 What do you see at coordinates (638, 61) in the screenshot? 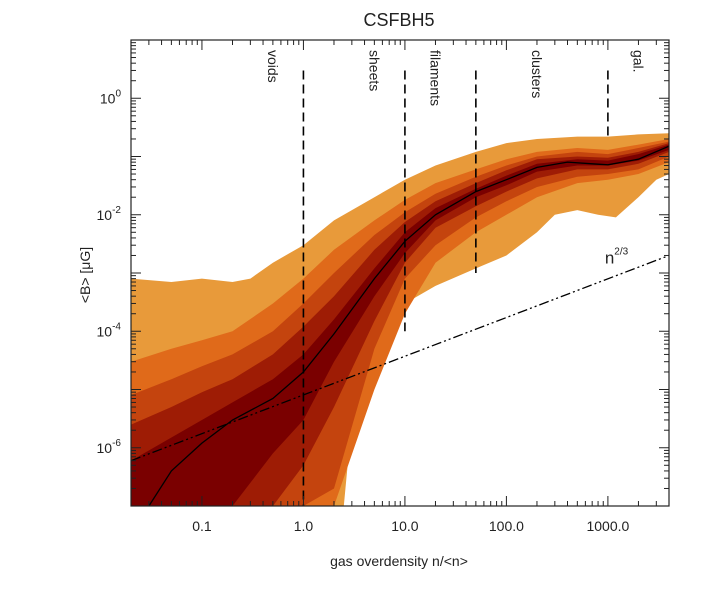
I see `region-label-gal: gal.` at bounding box center [638, 61].